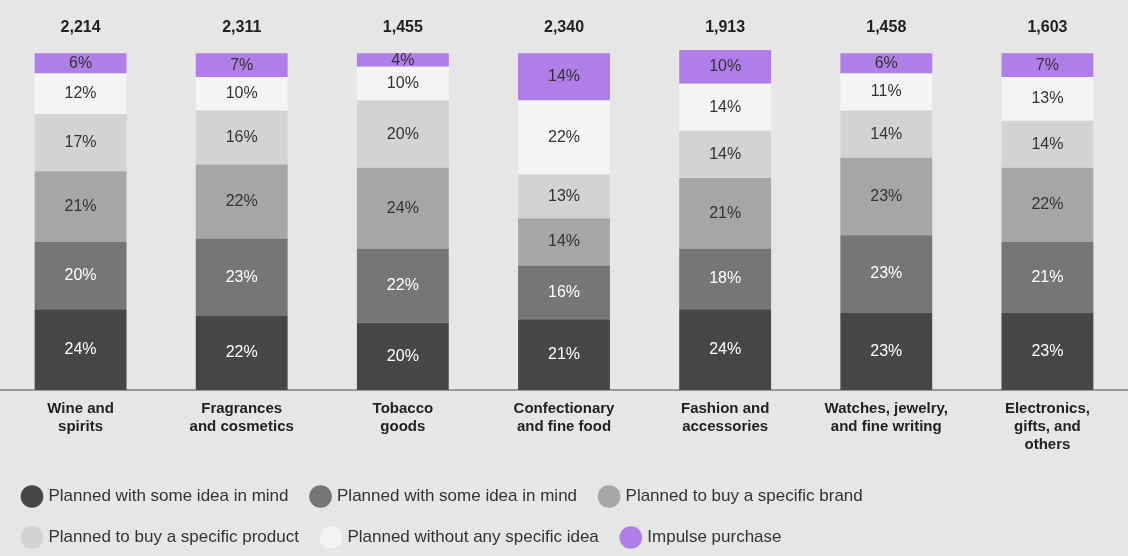  What do you see at coordinates (714, 537) in the screenshot?
I see `legend-label: Impulse purchase` at bounding box center [714, 537].